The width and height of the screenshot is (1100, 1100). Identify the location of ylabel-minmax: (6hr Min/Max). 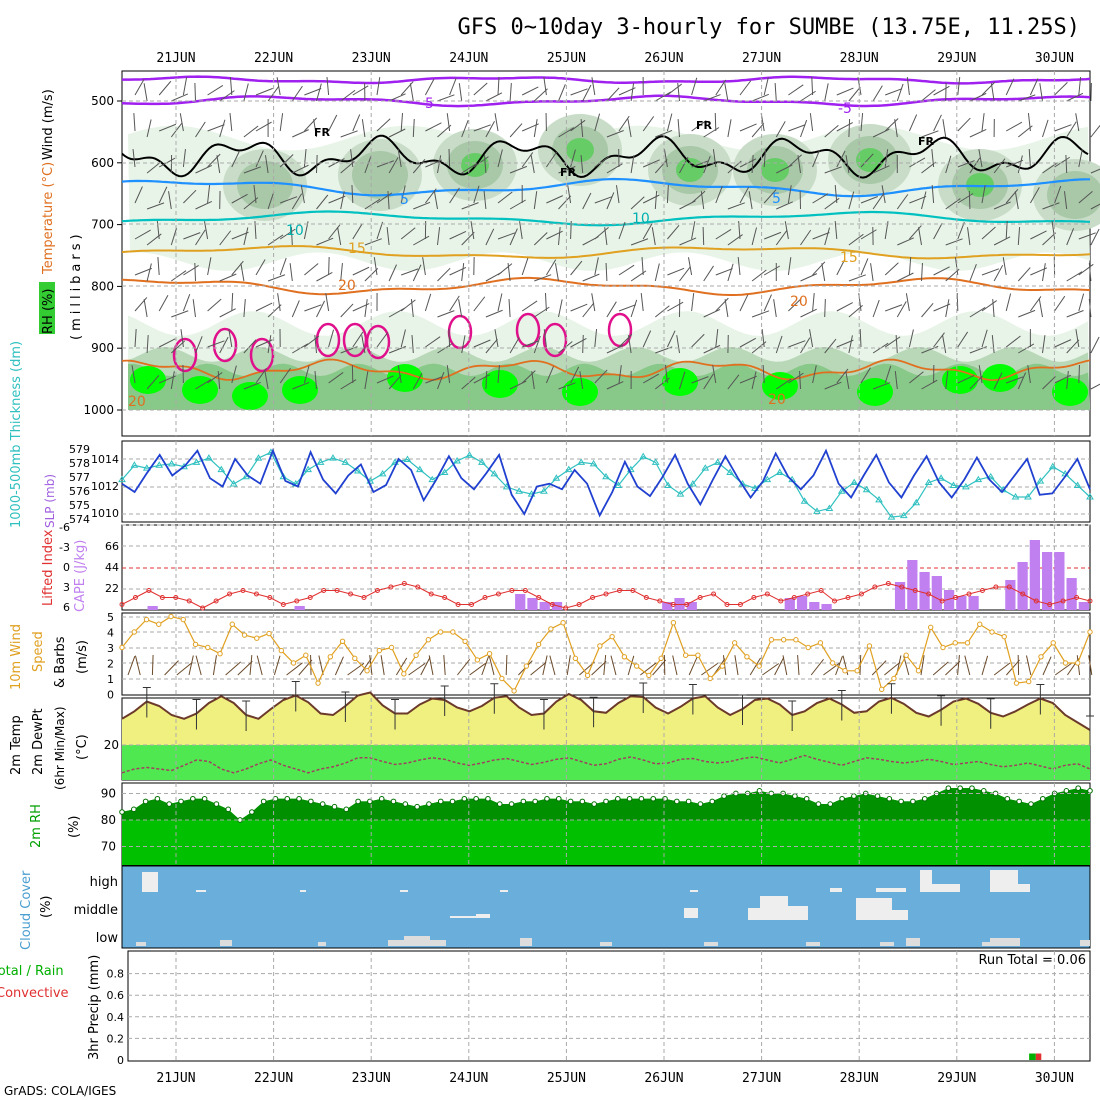
(60, 749).